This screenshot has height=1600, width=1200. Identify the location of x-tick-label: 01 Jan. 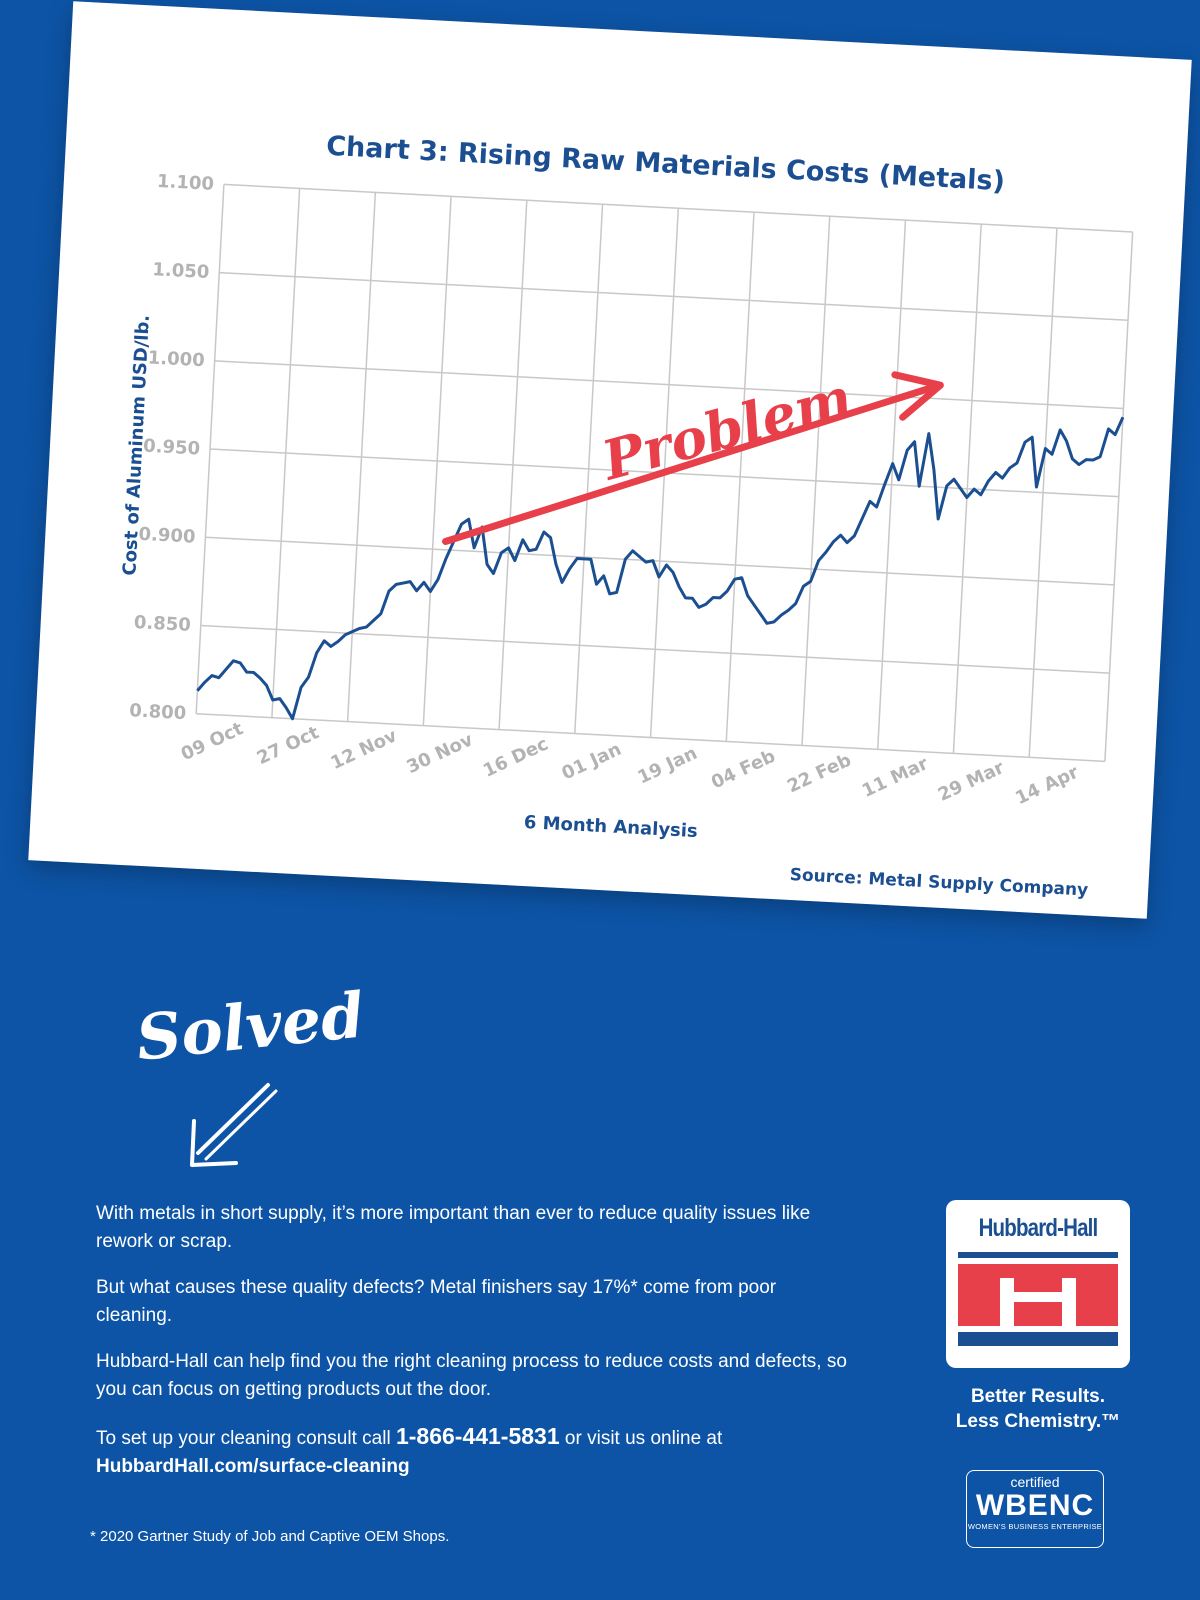
(592, 762).